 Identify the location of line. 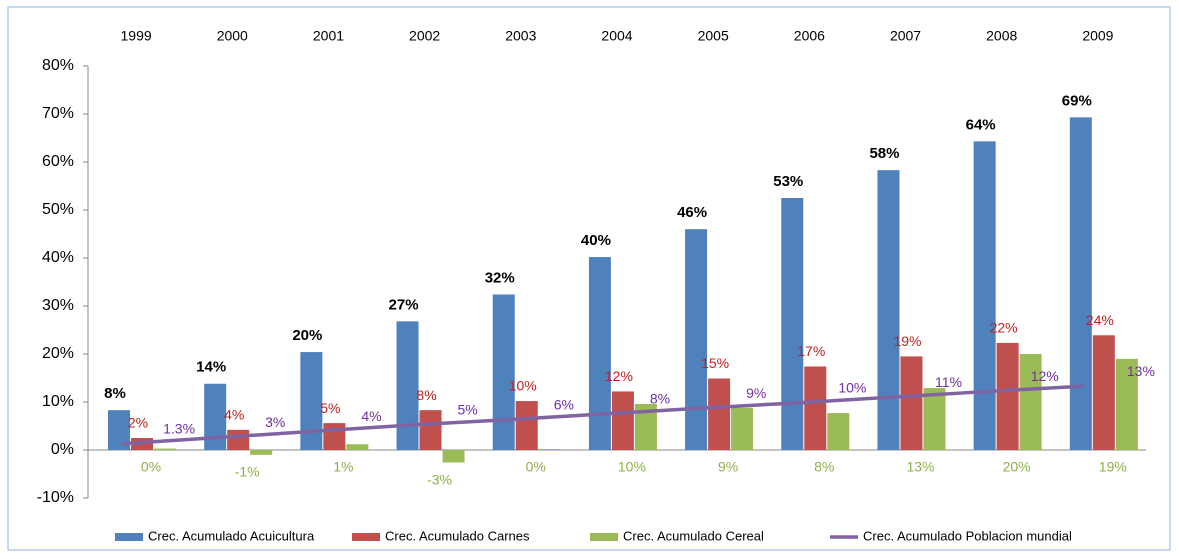
(603, 415).